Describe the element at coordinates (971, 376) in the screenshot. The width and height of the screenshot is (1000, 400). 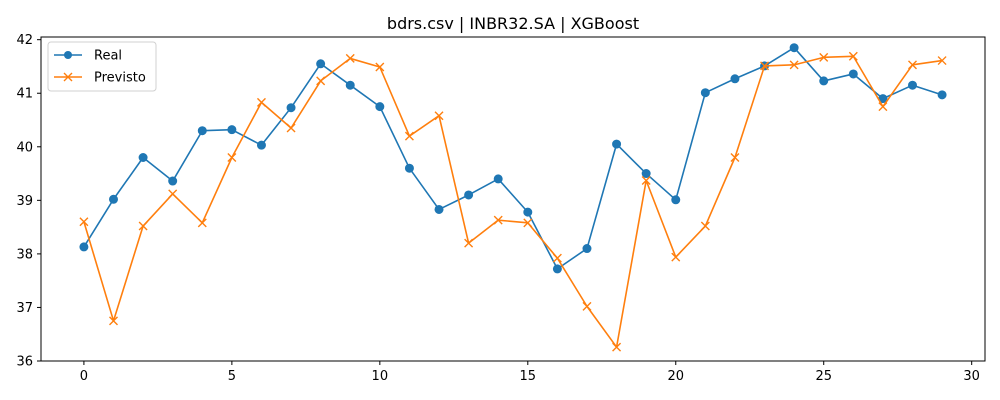
I see `x-tick-label: 30` at that location.